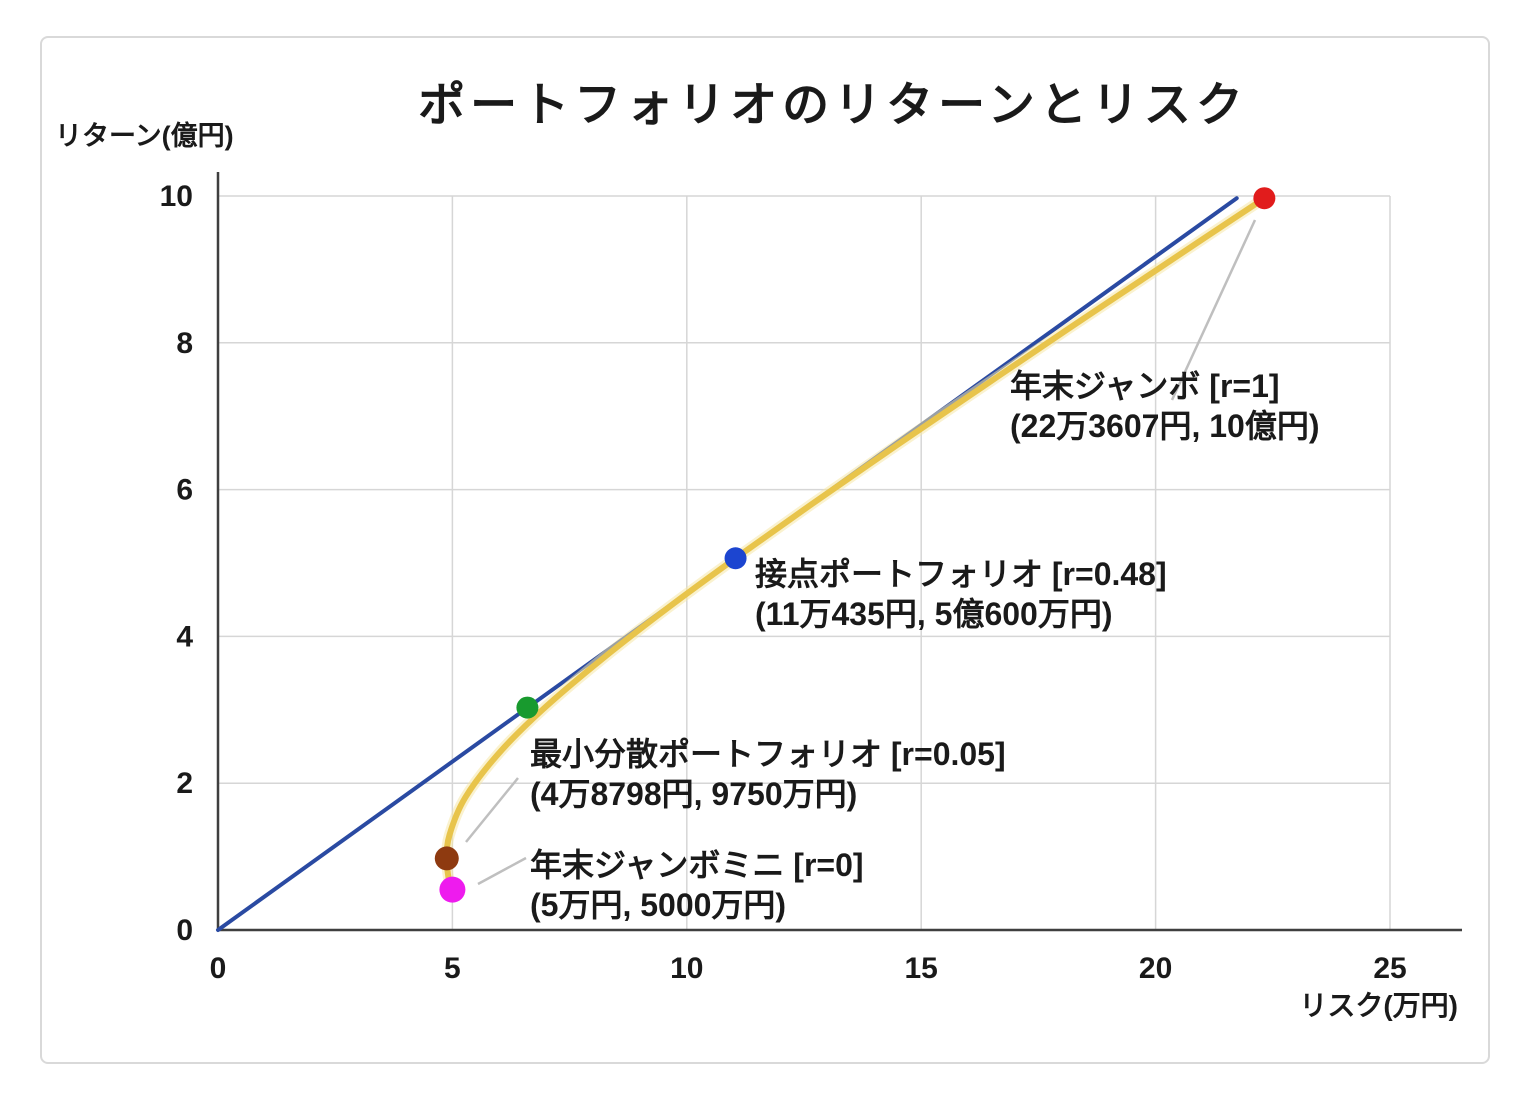 The height and width of the screenshot is (1102, 1529). What do you see at coordinates (527, 707) in the screenshot?
I see `marker-line-point-green` at bounding box center [527, 707].